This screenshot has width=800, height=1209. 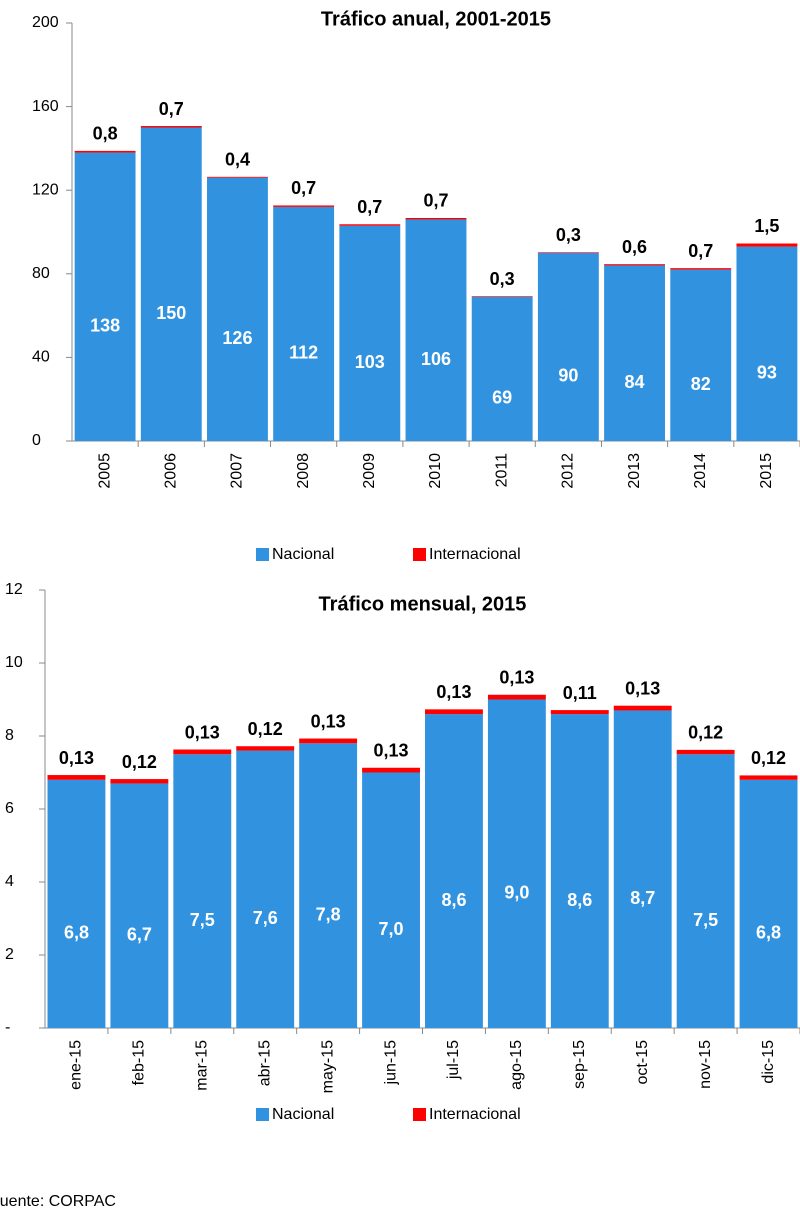 What do you see at coordinates (41, 273) in the screenshot?
I see `y-tick-label: 80` at bounding box center [41, 273].